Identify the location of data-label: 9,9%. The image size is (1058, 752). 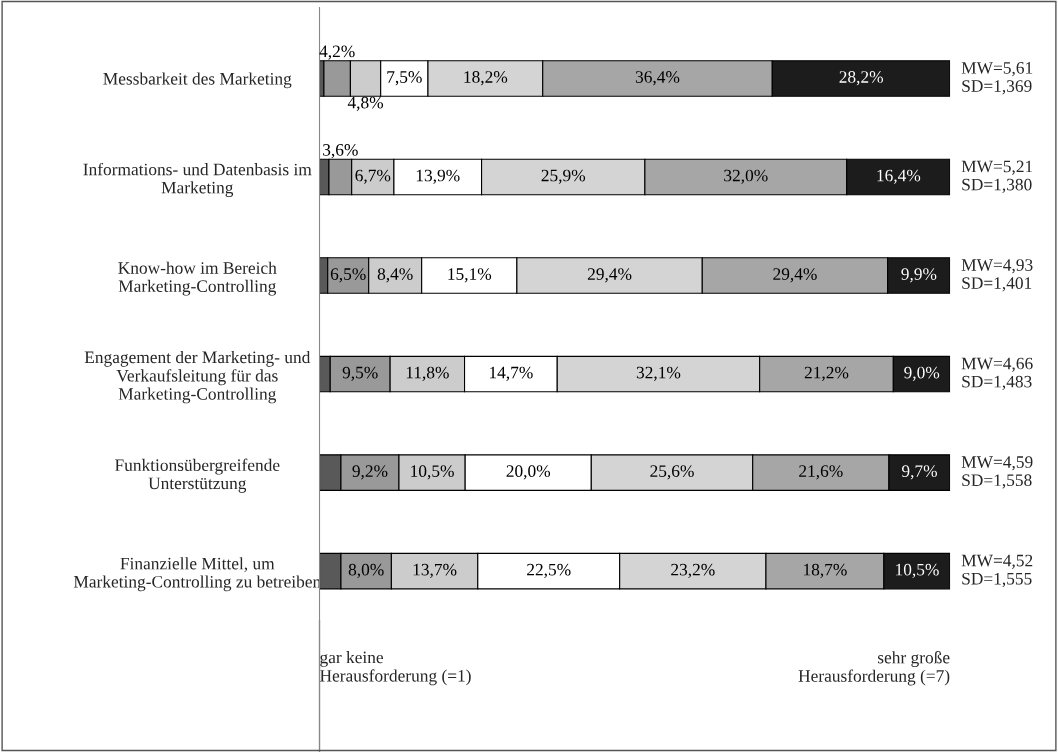
(919, 275).